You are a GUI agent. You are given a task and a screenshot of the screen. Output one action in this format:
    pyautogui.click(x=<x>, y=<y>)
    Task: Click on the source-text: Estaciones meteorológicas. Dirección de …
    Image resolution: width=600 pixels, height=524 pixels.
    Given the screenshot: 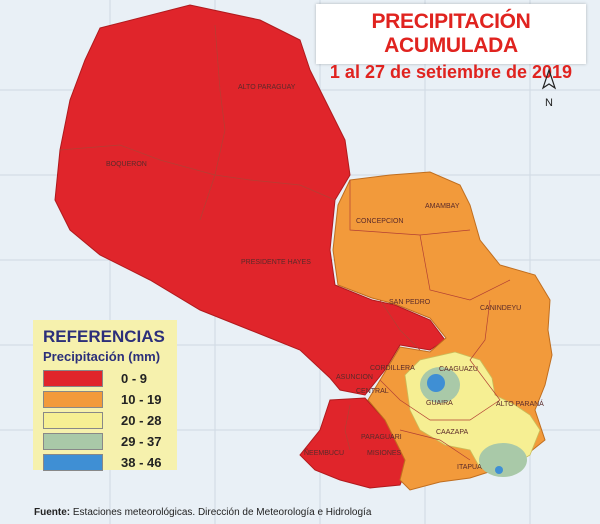 What is the action you would take?
    pyautogui.click(x=221, y=512)
    